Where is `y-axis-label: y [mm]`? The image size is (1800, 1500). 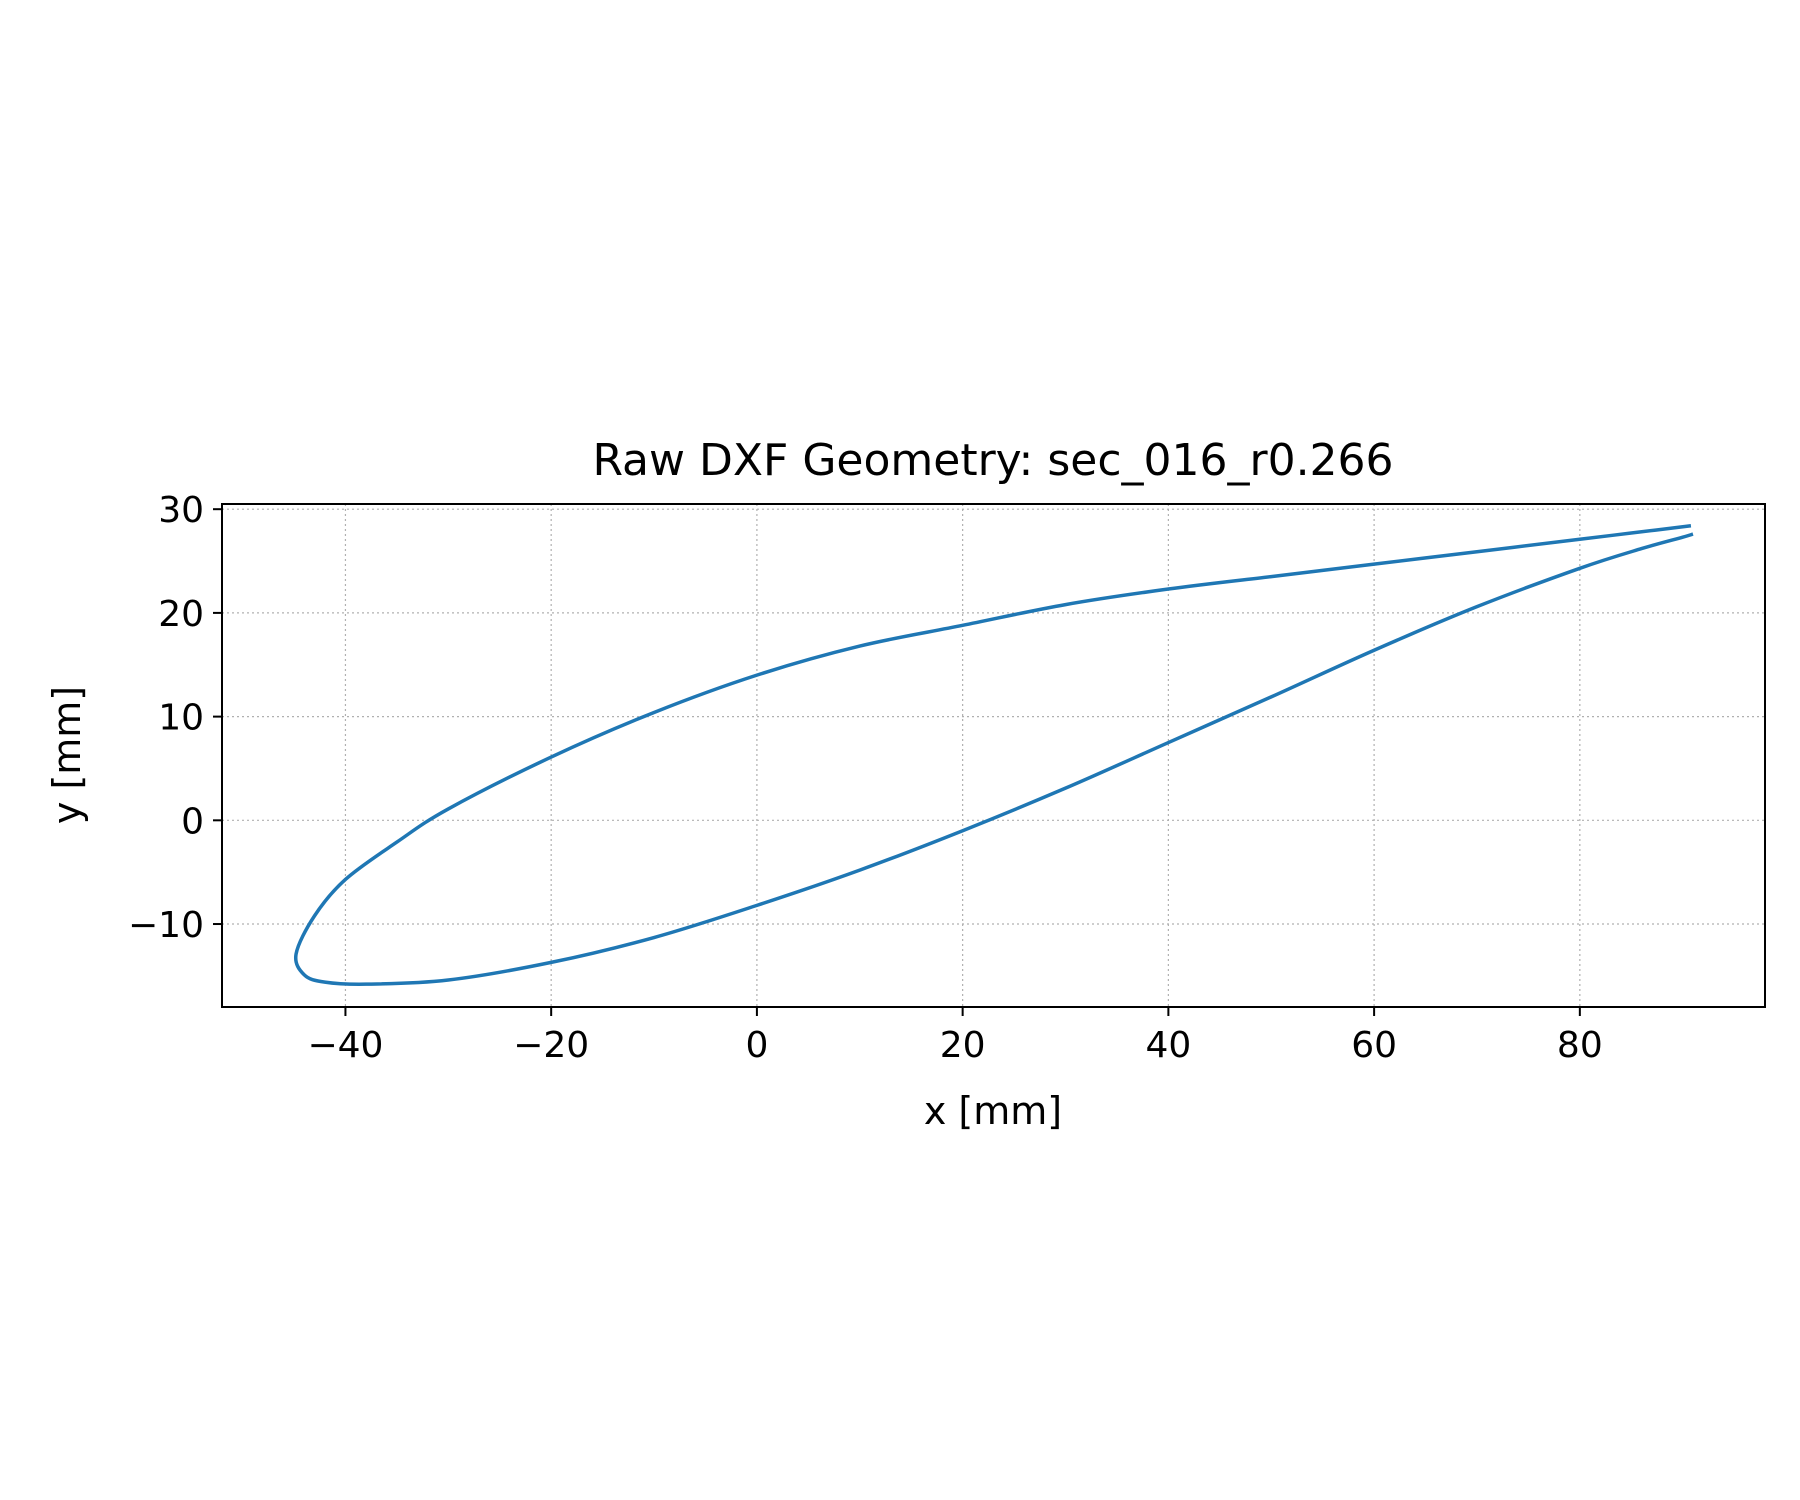 y-axis-label: y [mm] is located at coordinates (67, 755).